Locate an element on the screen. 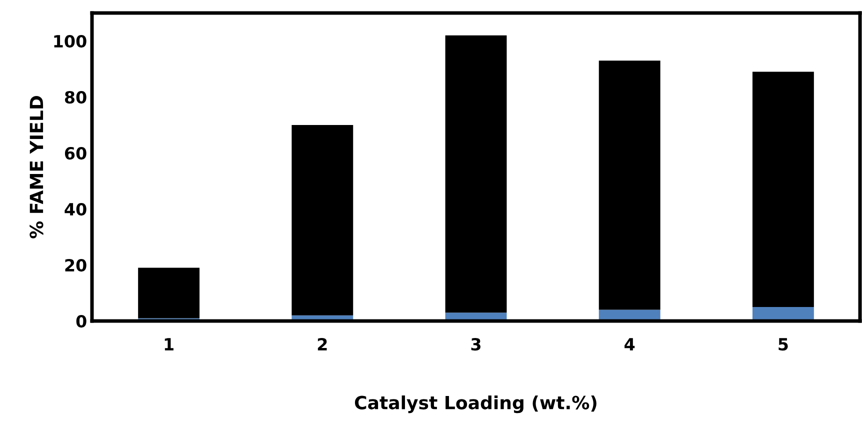 This screenshot has width=862, height=421. x-tick-label: 2 is located at coordinates (322, 344).